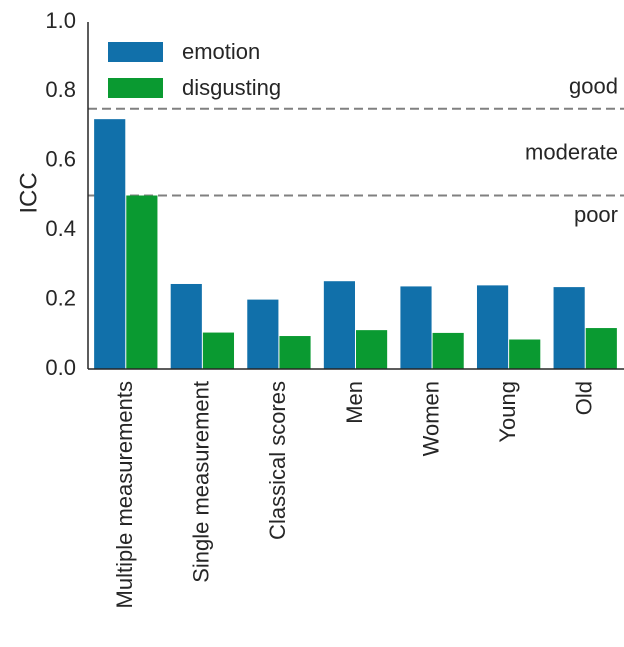 This screenshot has height=647, width=624. Describe the element at coordinates (221, 51) in the screenshot. I see `legend-label-emotion: emotion` at that location.